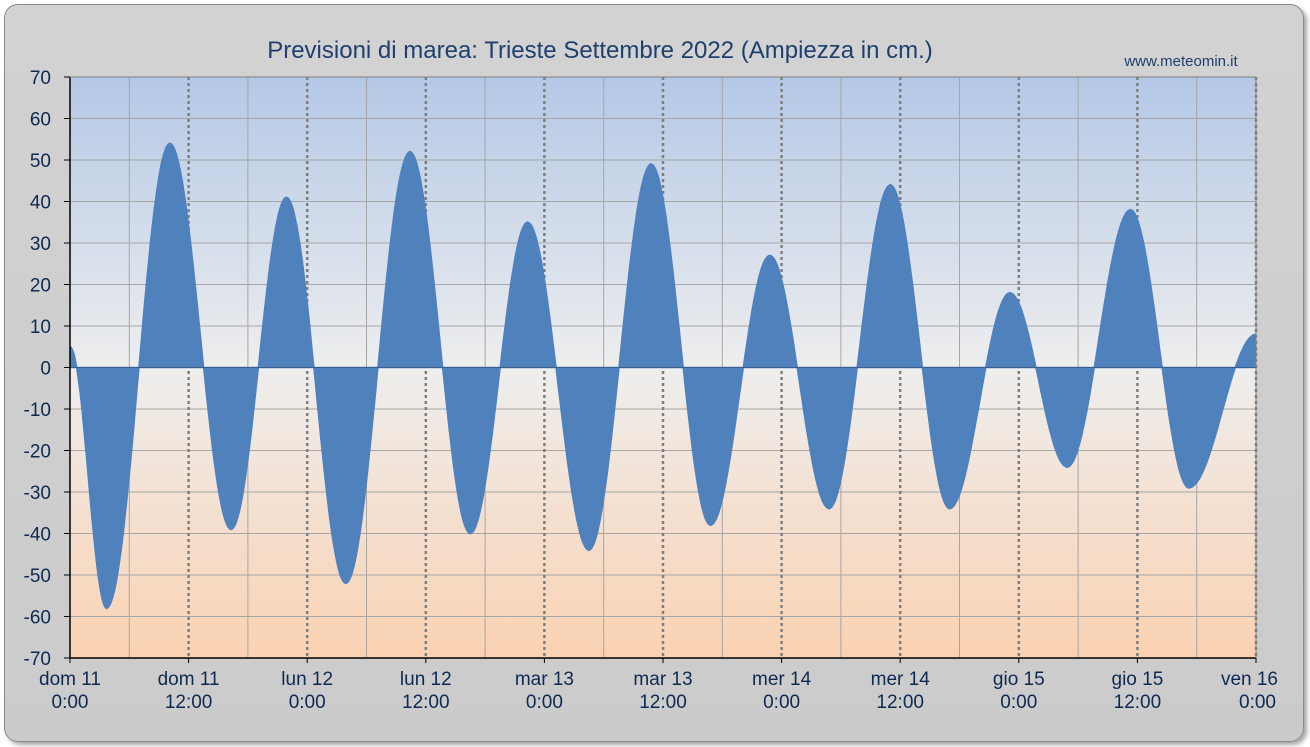  Describe the element at coordinates (45, 369) in the screenshot. I see `y-tick-label: 0` at that location.